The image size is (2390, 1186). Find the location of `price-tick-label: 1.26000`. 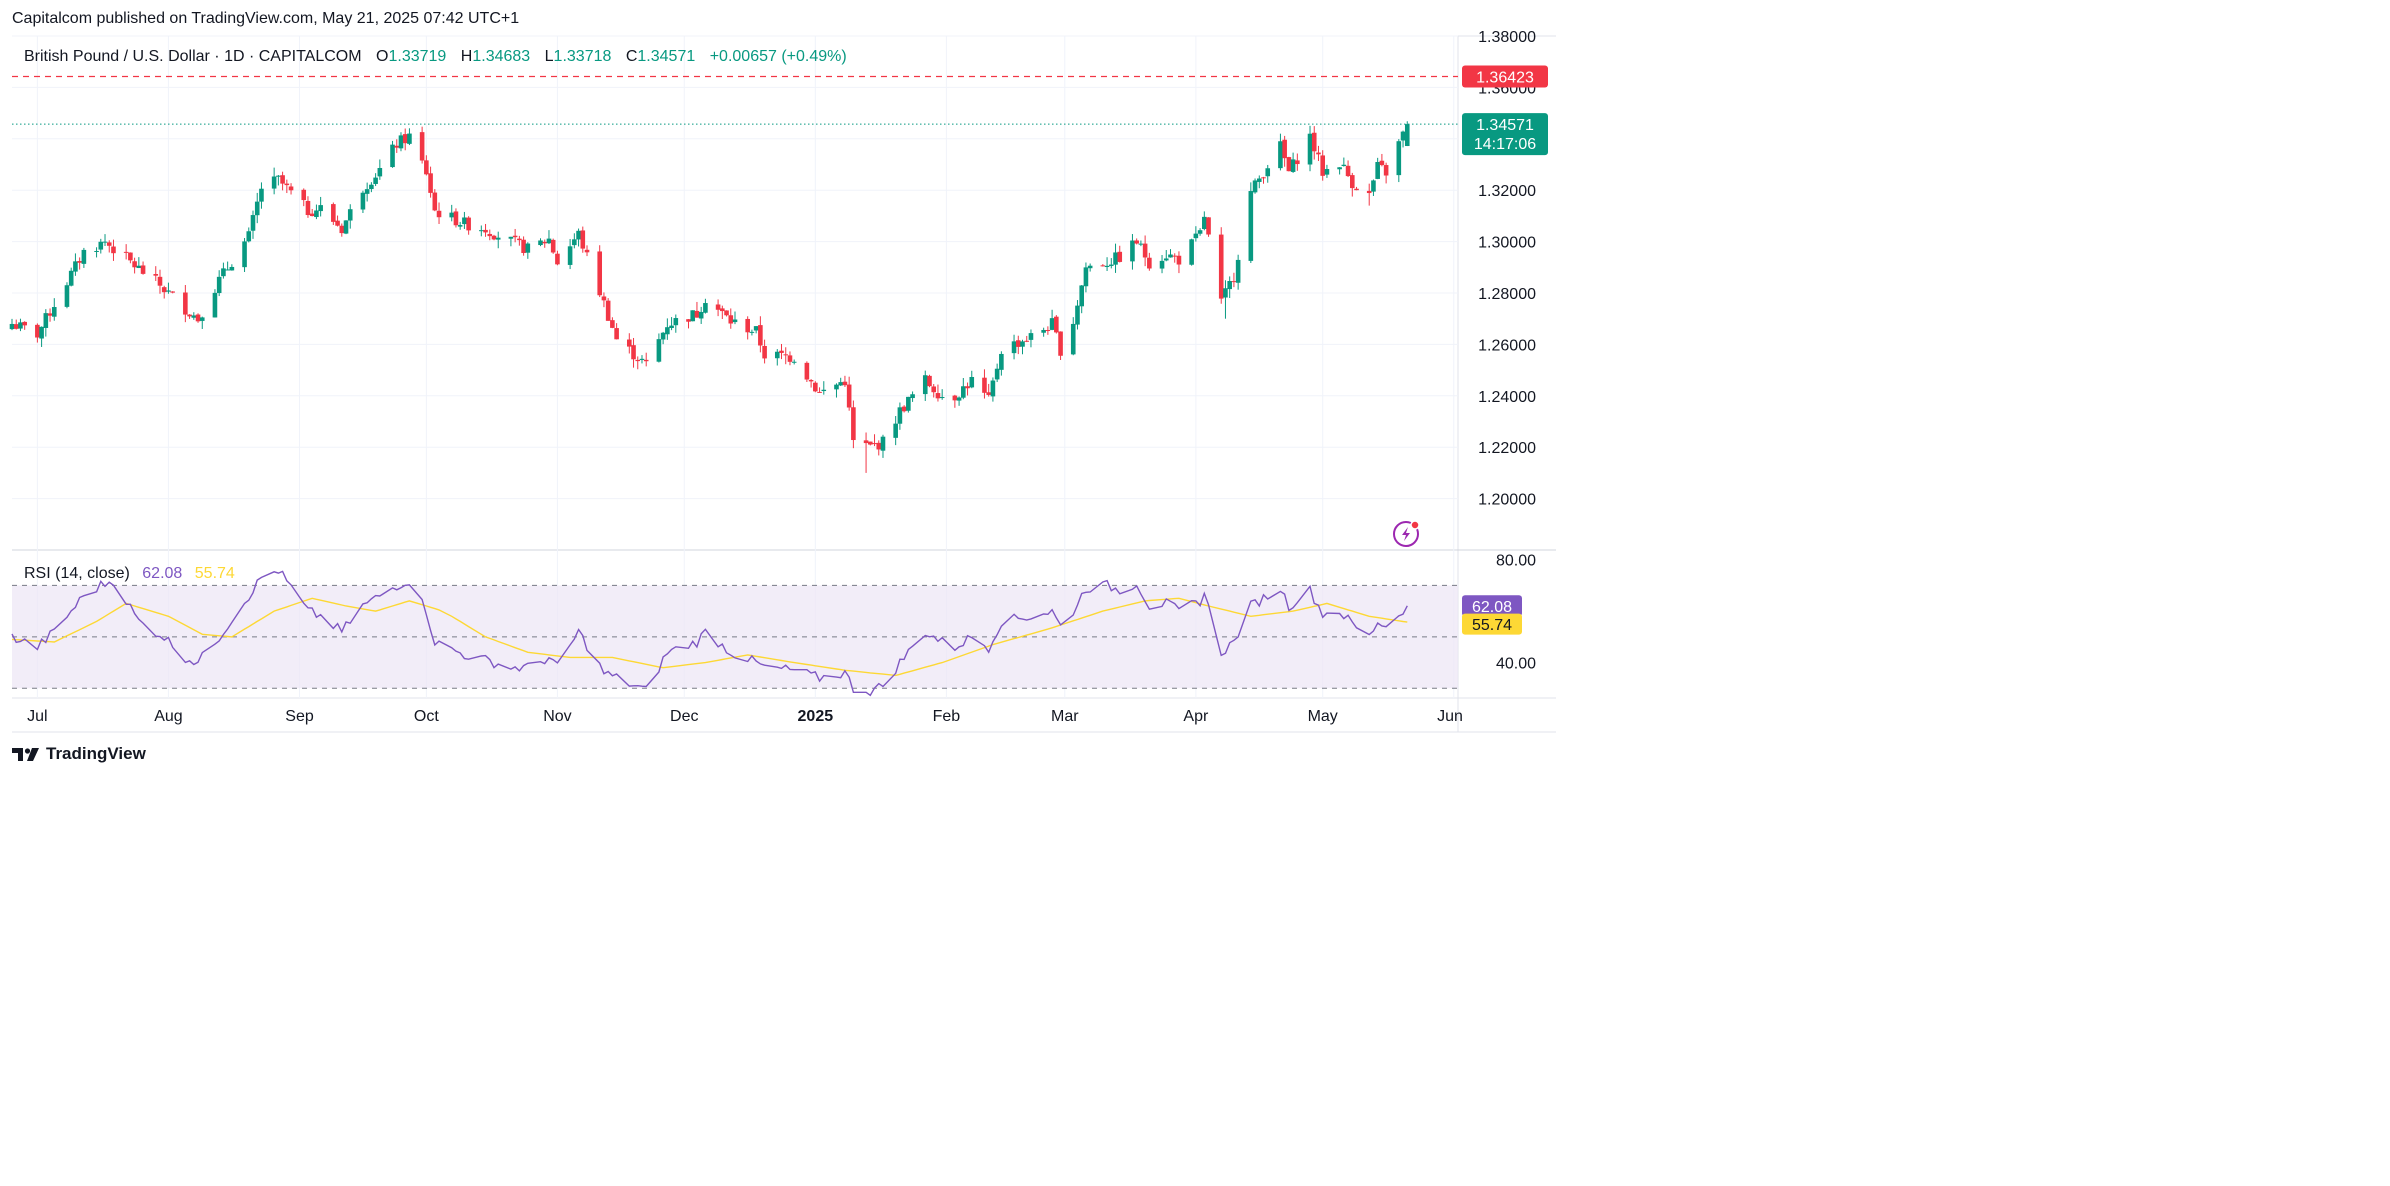

price-tick-label: 1.26000 is located at coordinates (1507, 345).